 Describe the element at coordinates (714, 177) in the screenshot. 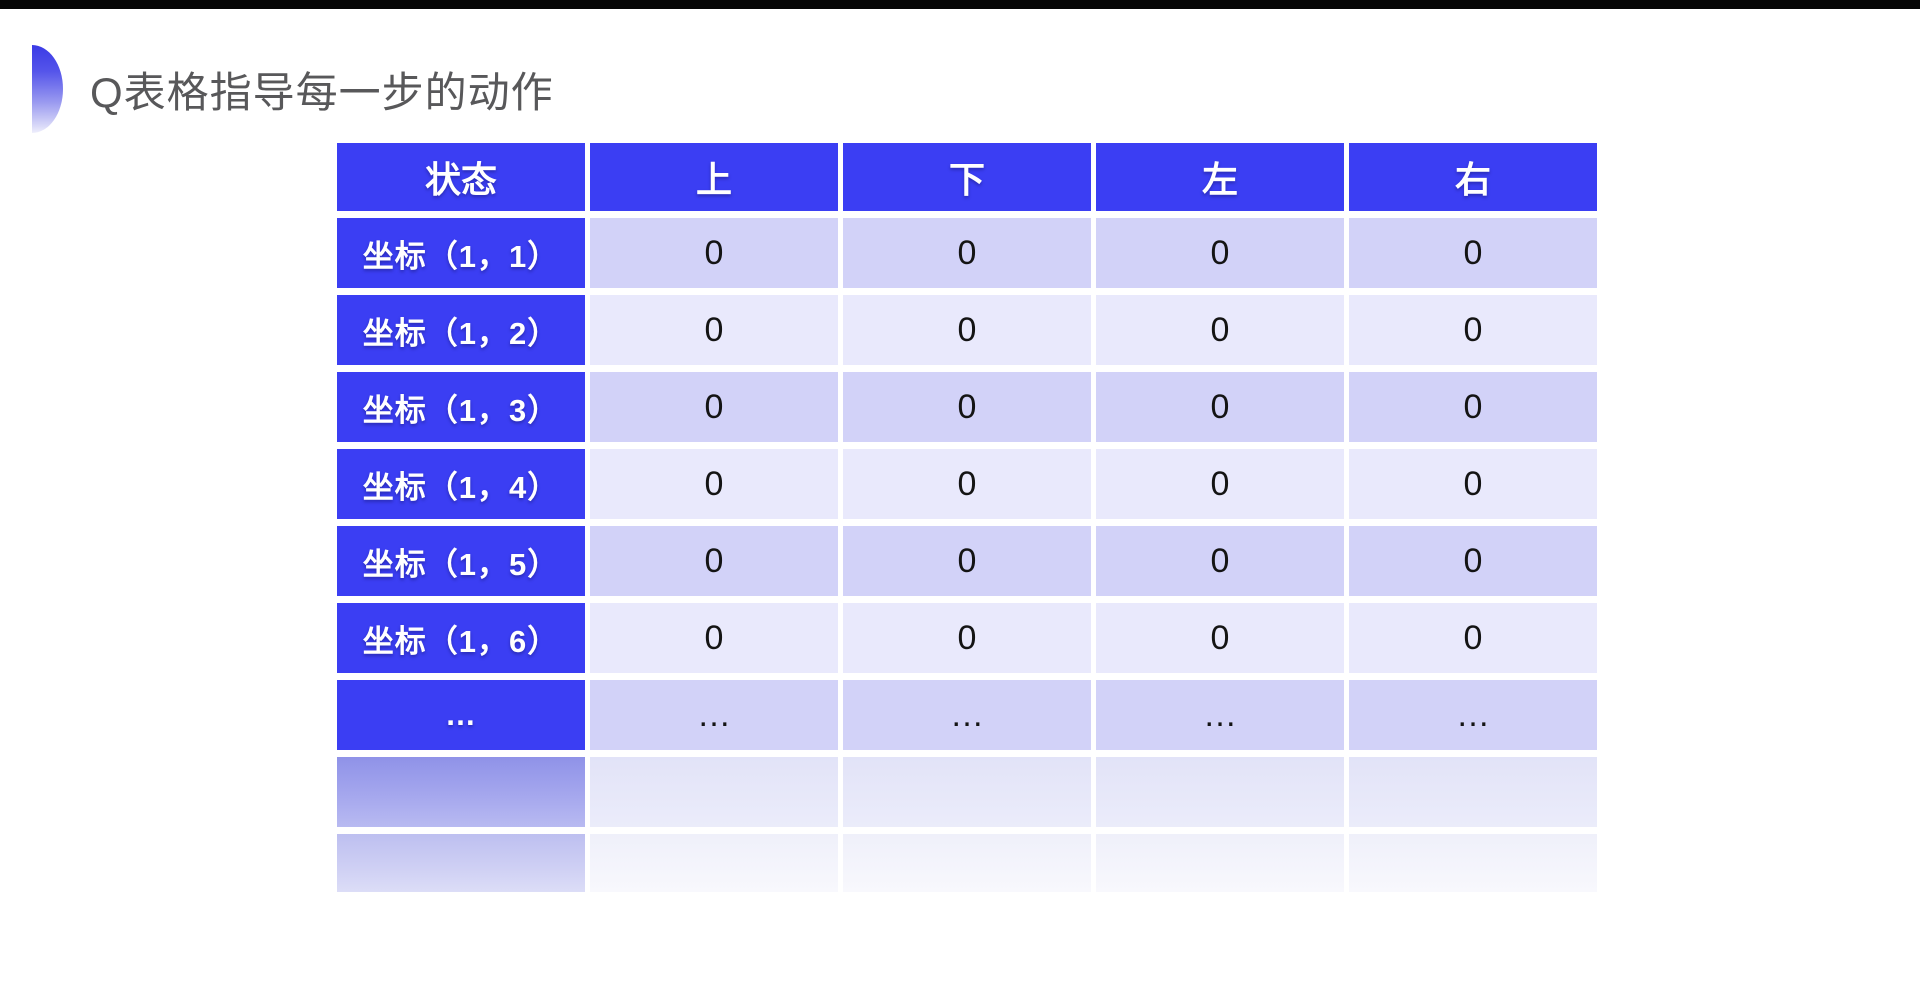

I see `table-header-up: 上` at that location.